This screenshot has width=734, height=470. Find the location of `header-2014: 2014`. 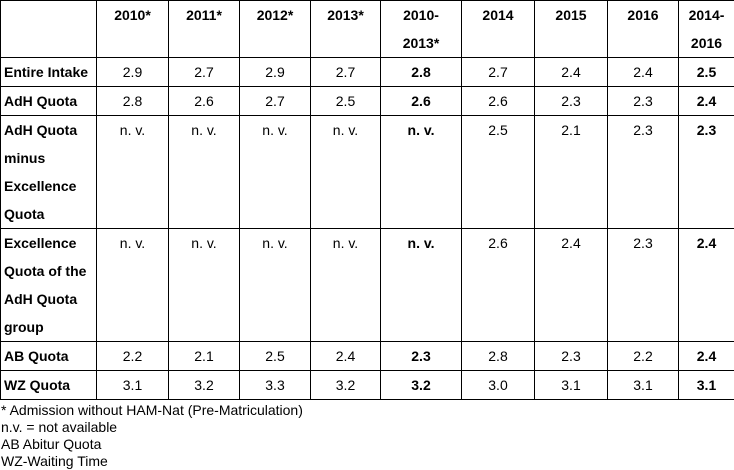

header-2014: 2014 is located at coordinates (498, 29).